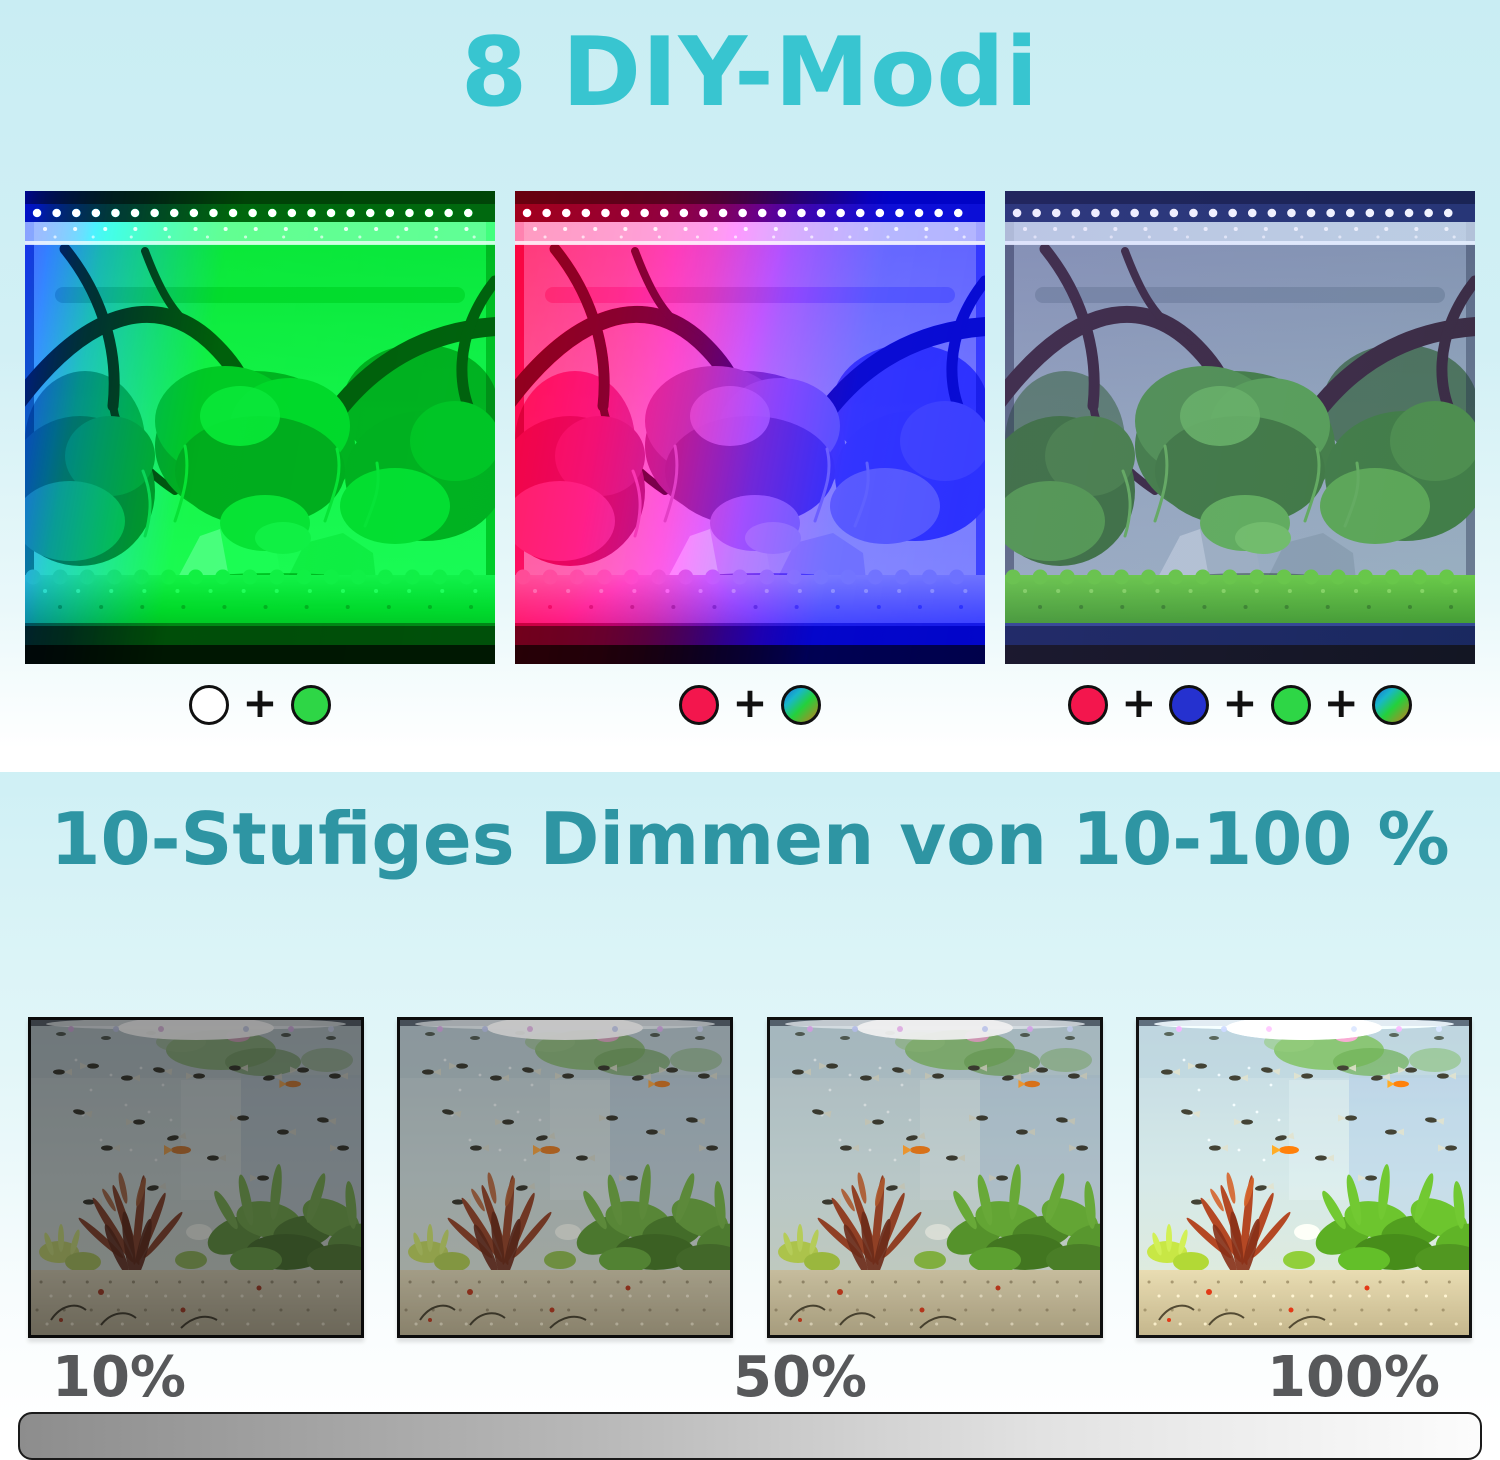 This screenshot has width=1500, height=1460. I want to click on diy-modes-title: 8 DIY-Modi, so click(749, 73).